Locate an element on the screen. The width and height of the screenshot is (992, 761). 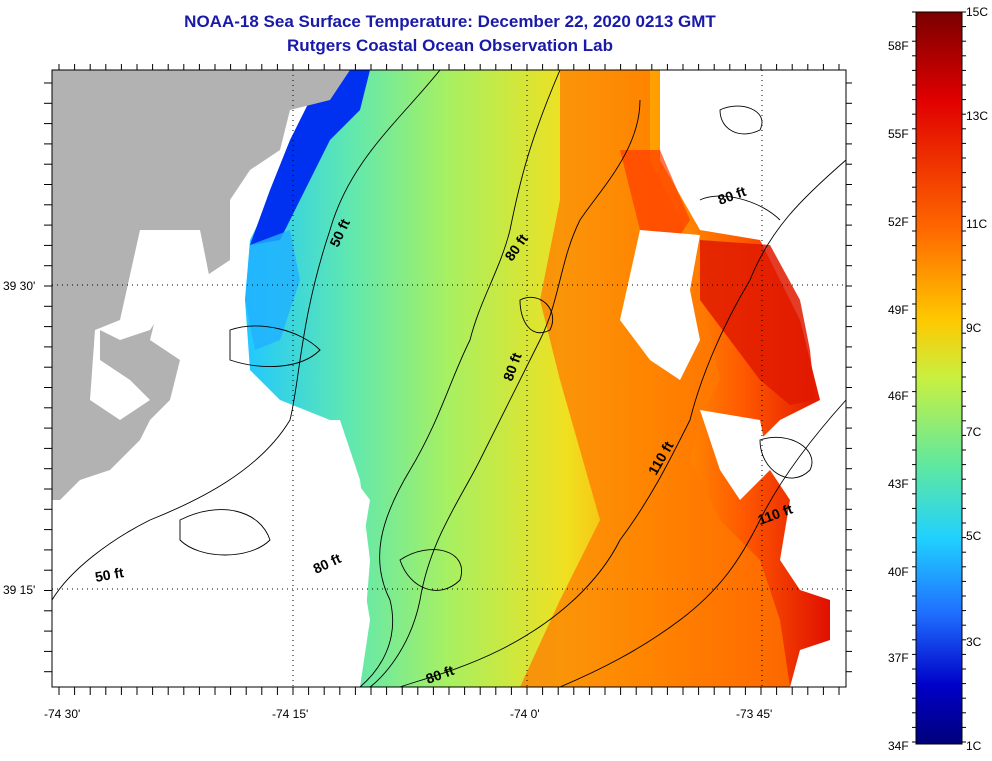
lon-label-73-45: -73 45' is located at coordinates (754, 714).